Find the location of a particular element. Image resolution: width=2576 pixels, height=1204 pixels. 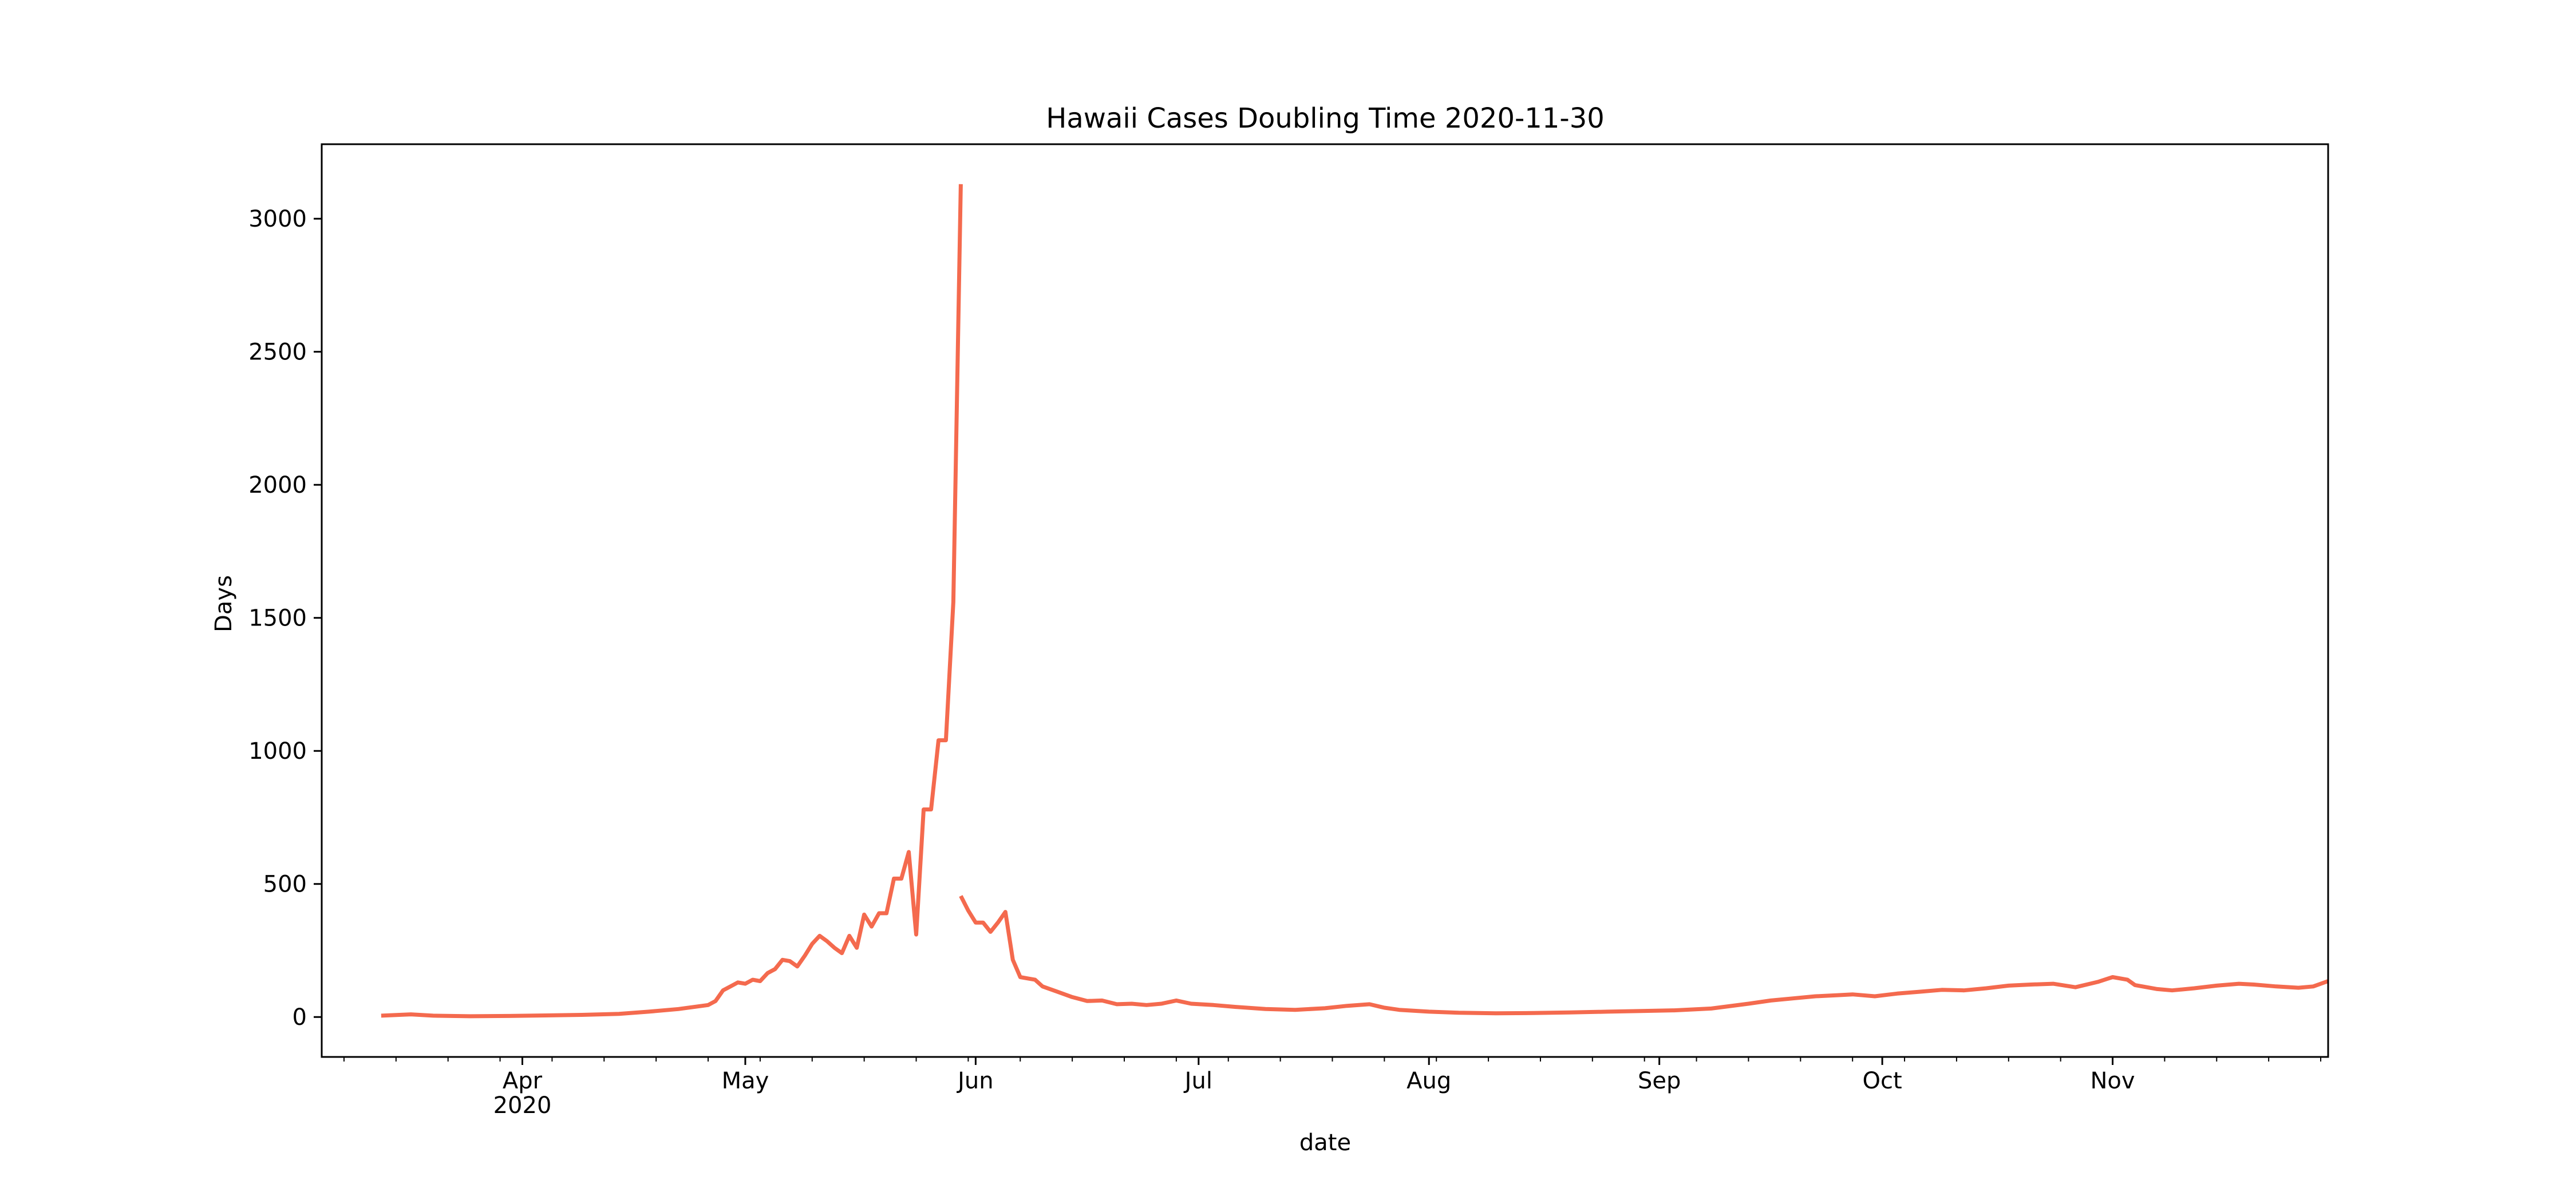

y-tick-label: 1500 is located at coordinates (277, 618).